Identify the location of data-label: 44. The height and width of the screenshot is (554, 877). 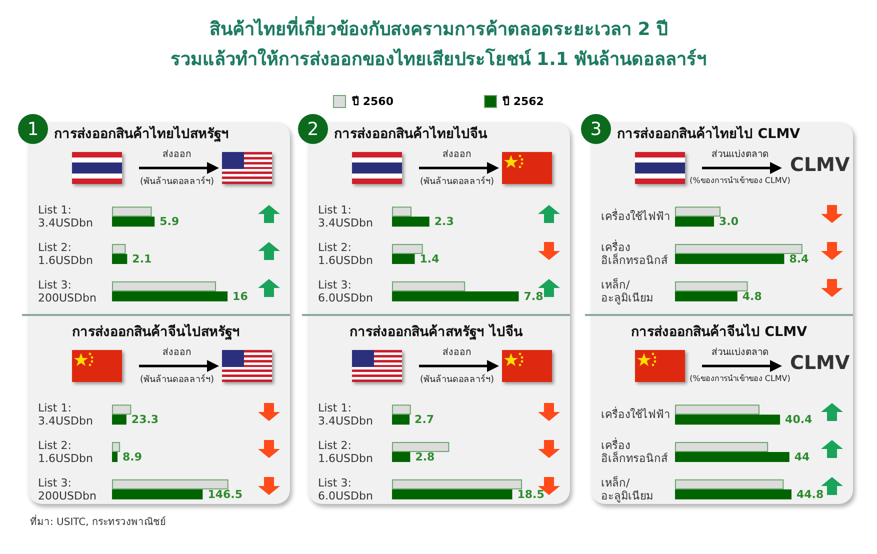
(802, 457).